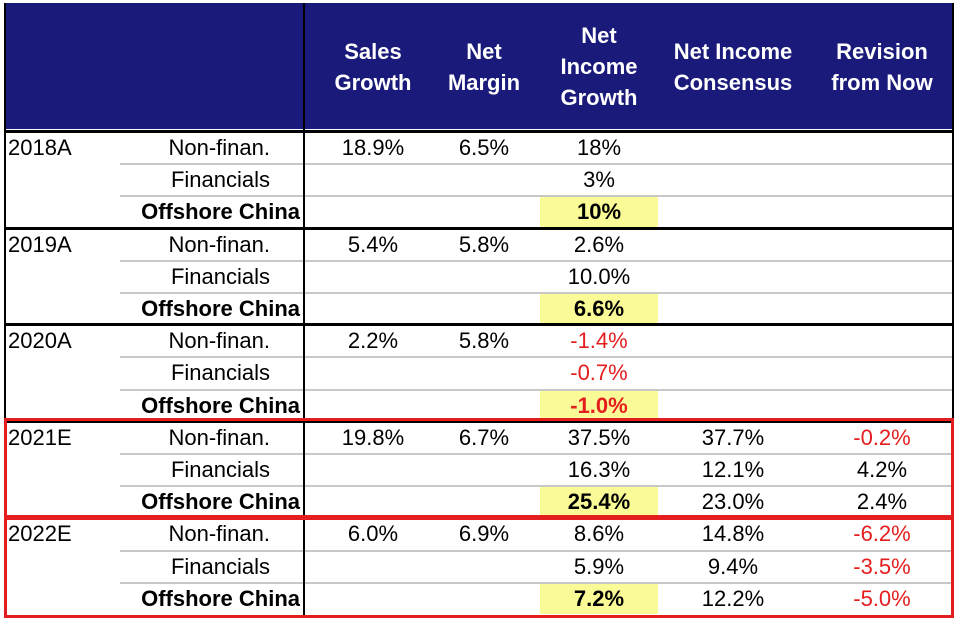 This screenshot has height=618, width=960. What do you see at coordinates (40, 341) in the screenshot?
I see `year-label: 2020A` at bounding box center [40, 341].